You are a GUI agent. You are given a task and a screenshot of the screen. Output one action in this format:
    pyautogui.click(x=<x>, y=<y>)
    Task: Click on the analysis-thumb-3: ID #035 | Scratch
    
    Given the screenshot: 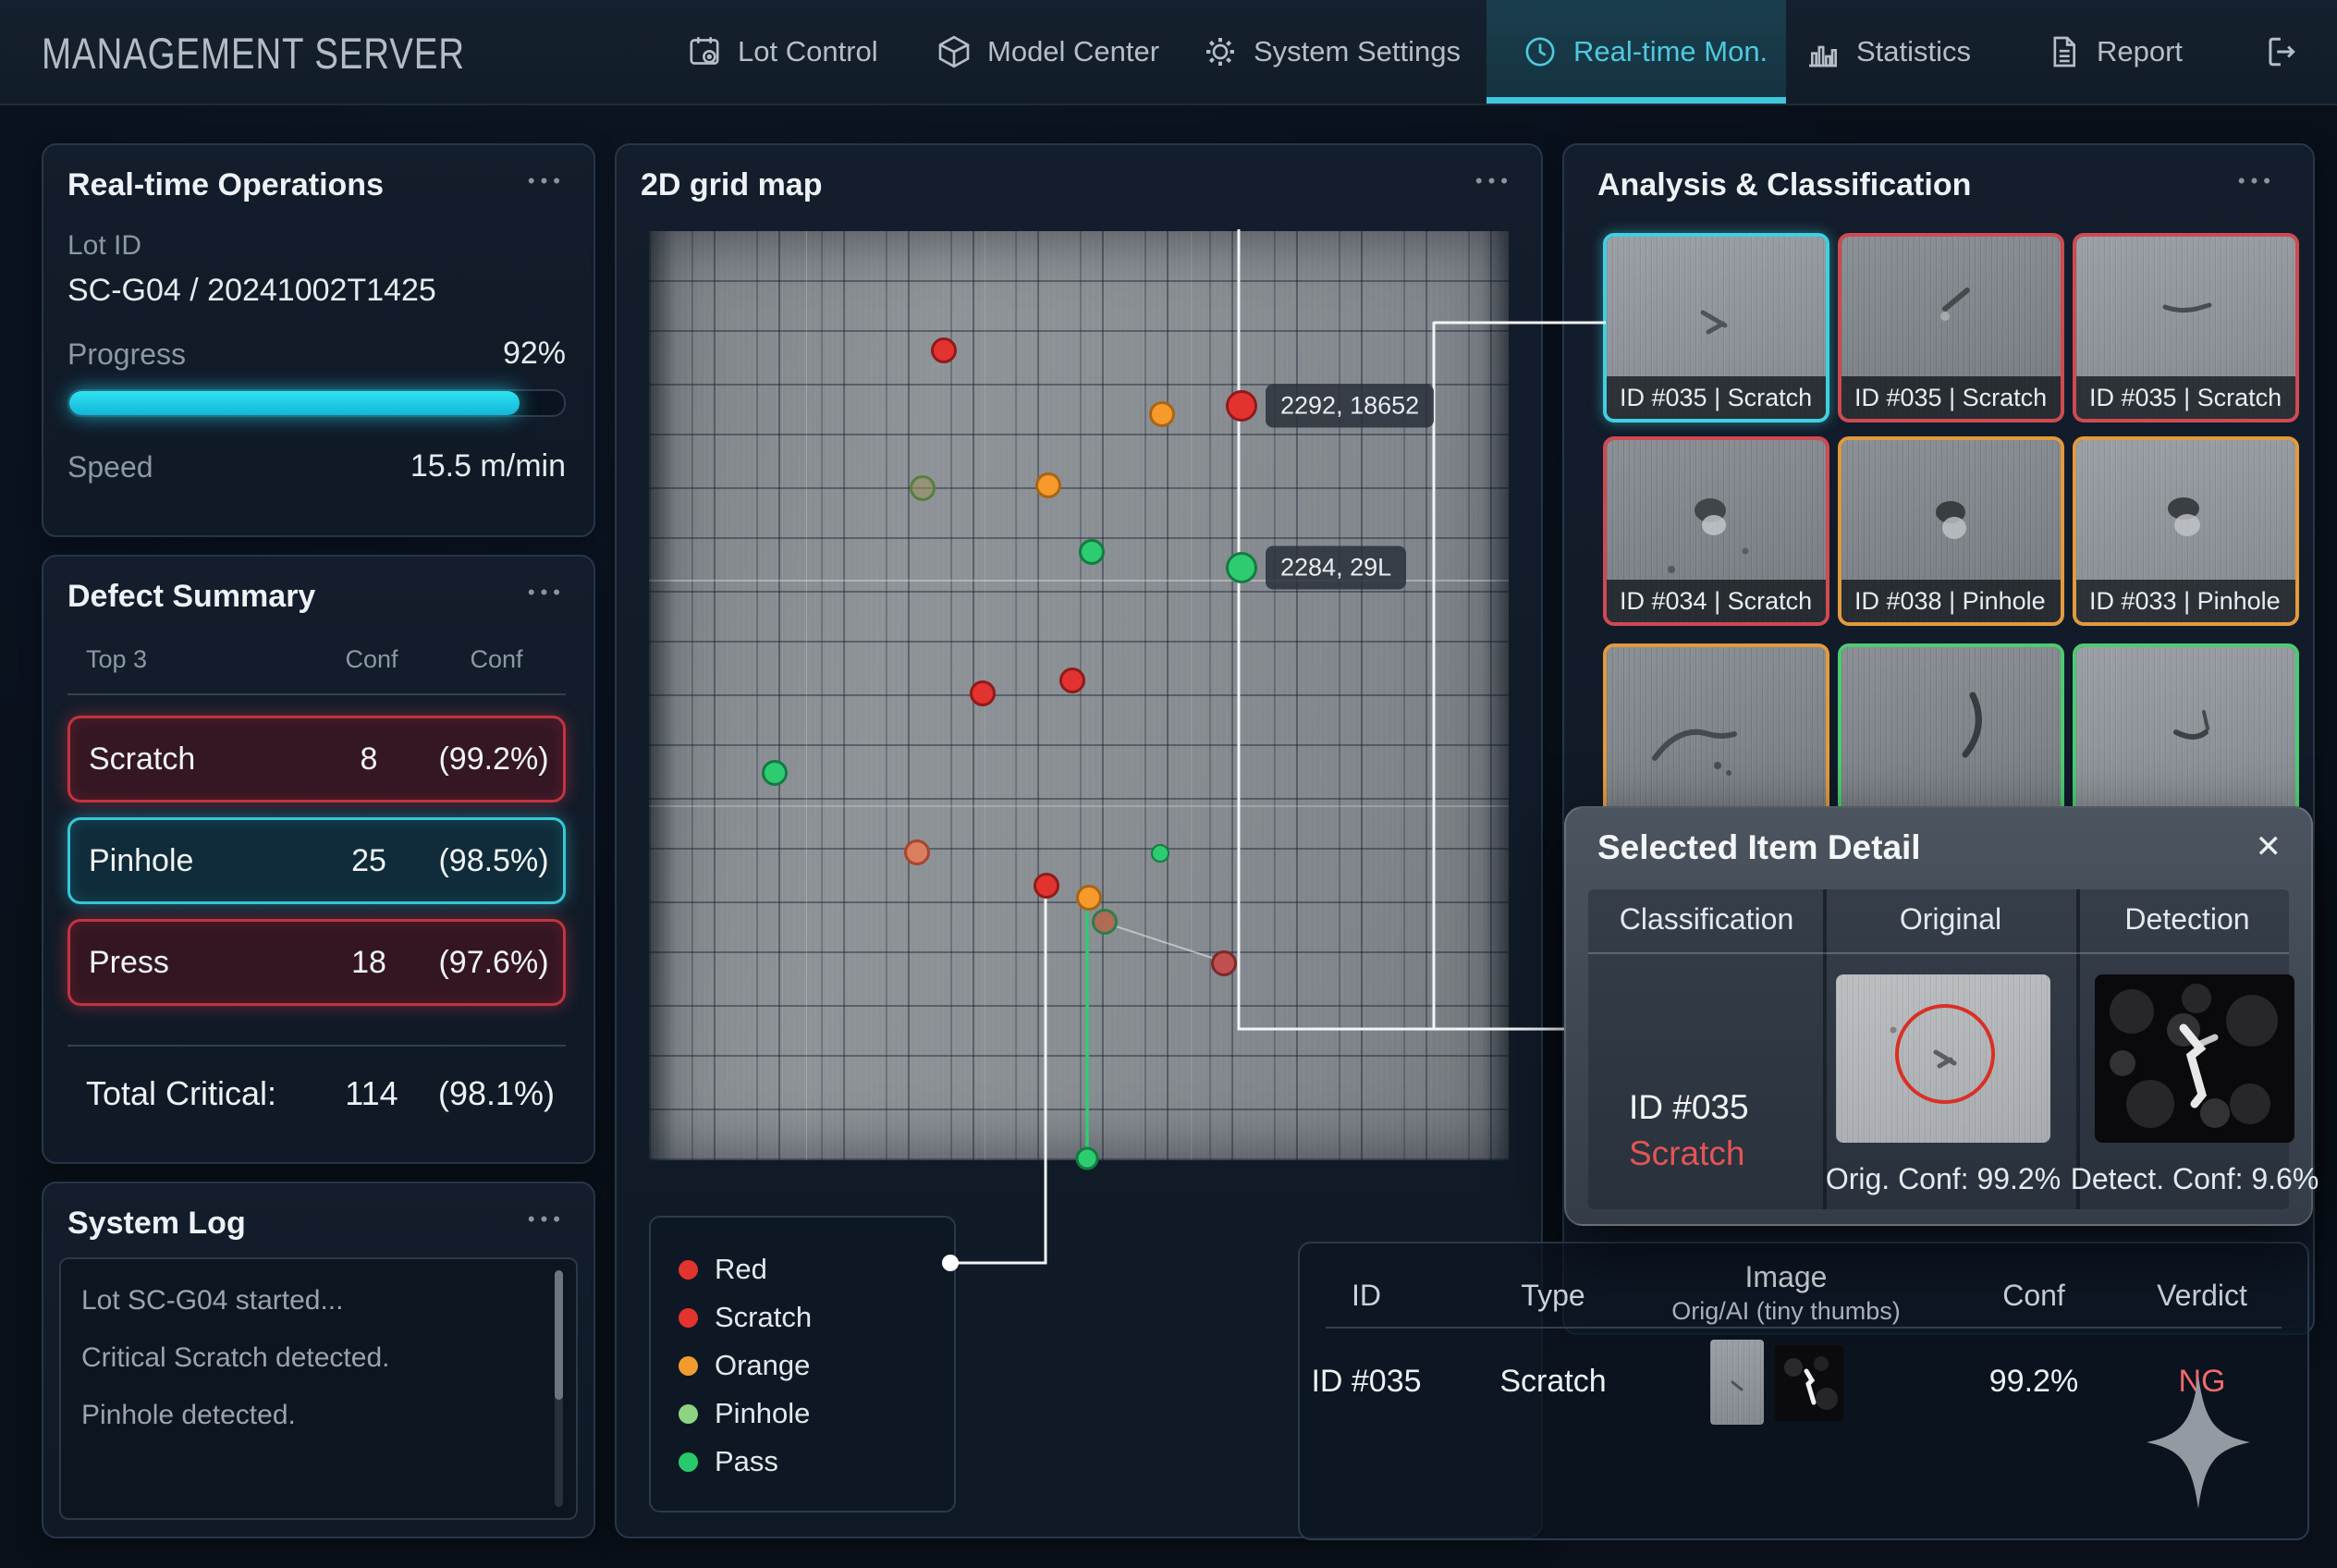 What is the action you would take?
    pyautogui.click(x=2186, y=328)
    